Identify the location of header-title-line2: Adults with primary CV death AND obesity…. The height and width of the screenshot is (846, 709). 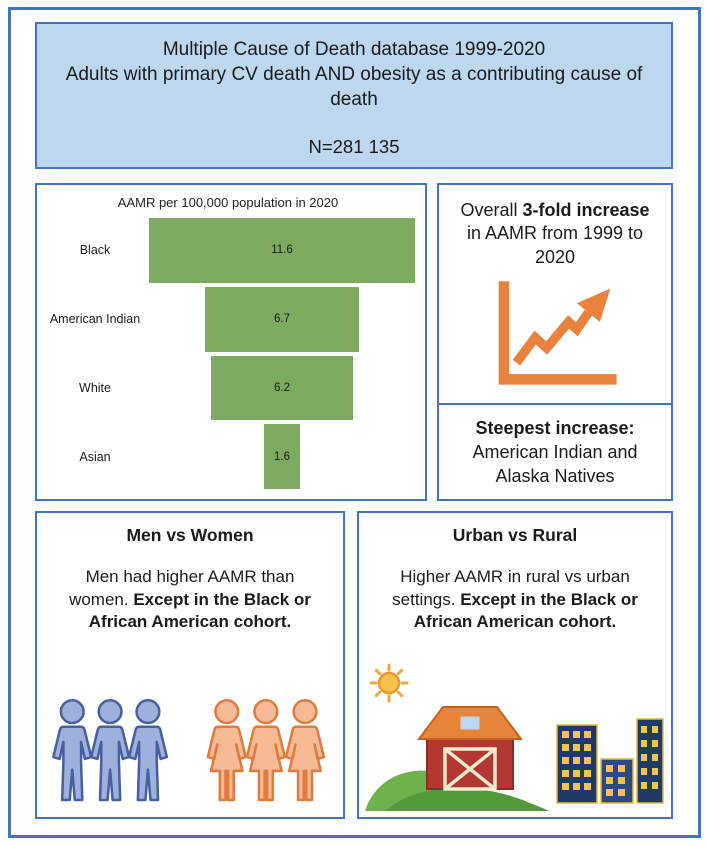
(354, 87).